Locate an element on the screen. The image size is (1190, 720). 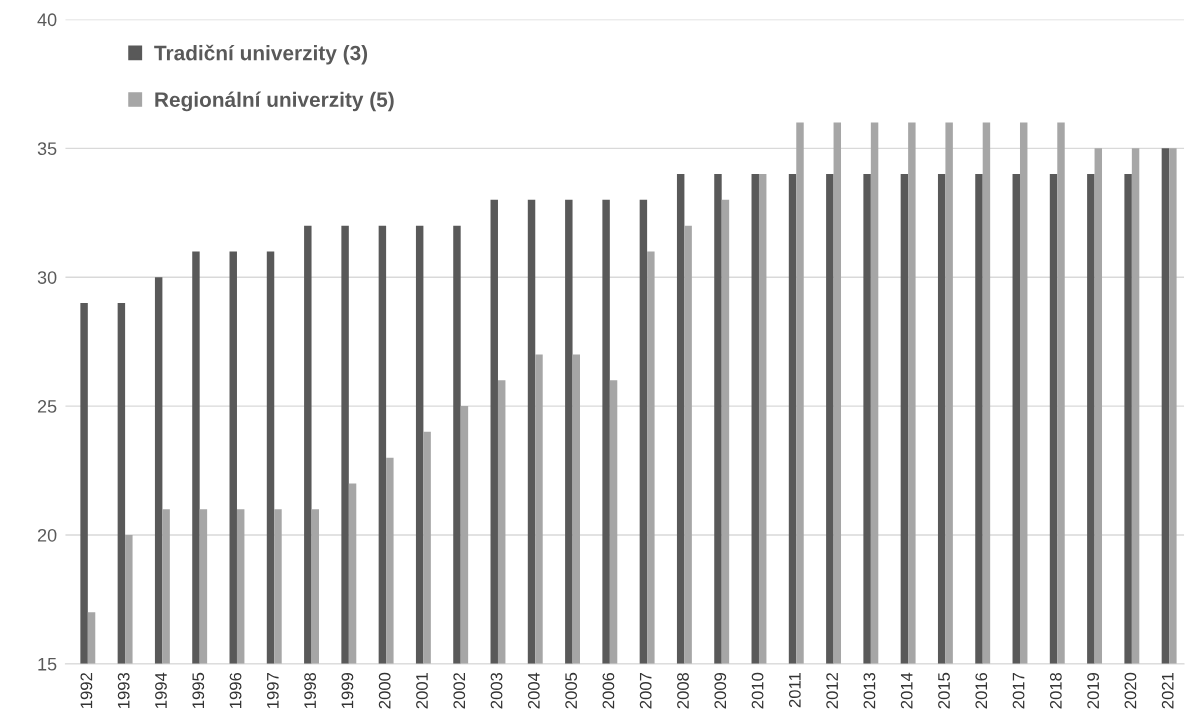
x-tick-label: 2018 is located at coordinates (1055, 690).